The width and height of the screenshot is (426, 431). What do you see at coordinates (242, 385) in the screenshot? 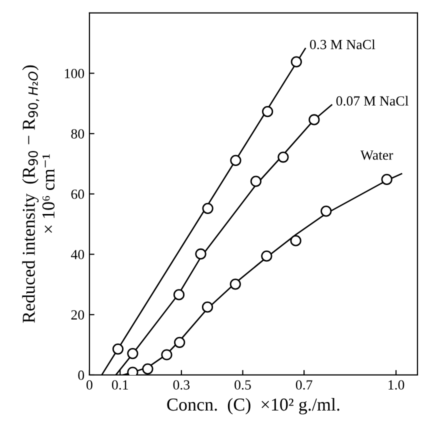
I see `x-tick-label: 0.5` at bounding box center [242, 385].